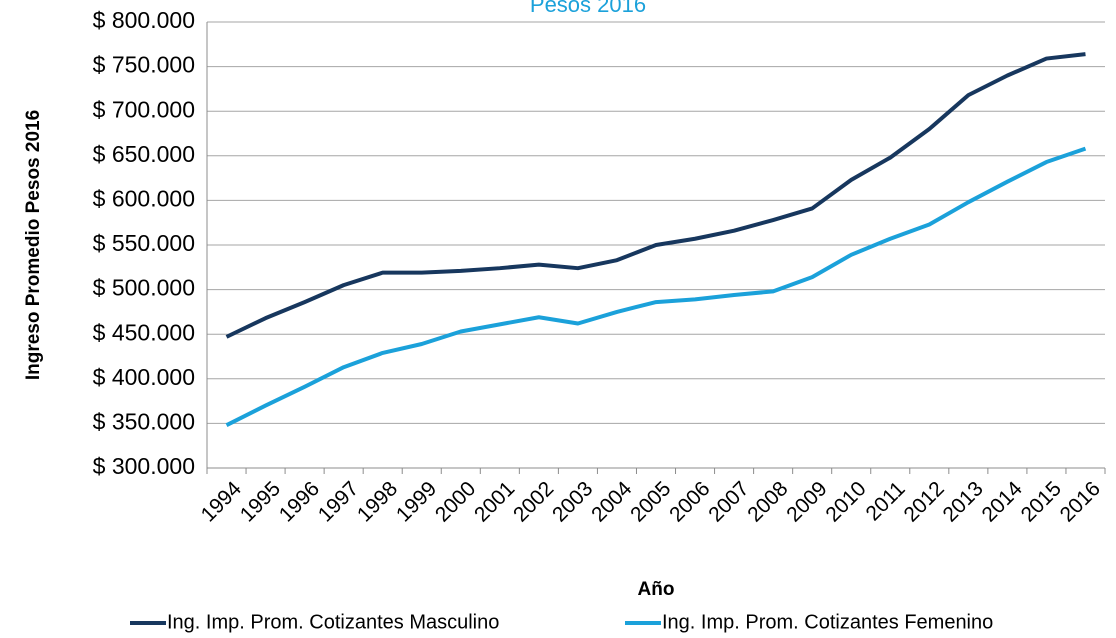  I want to click on x-tick-label: 2008, so click(767, 501).